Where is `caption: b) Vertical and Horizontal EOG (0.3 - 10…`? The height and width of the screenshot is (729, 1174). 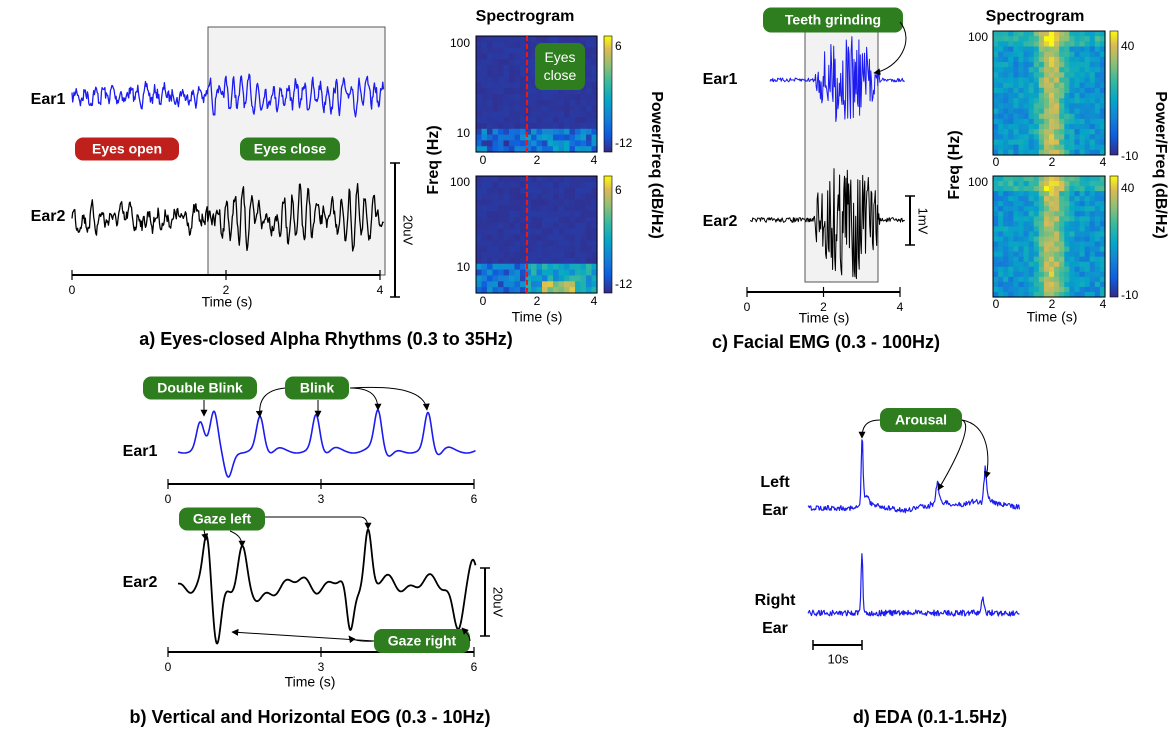 caption: b) Vertical and Horizontal EOG (0.3 - 10… is located at coordinates (309, 717).